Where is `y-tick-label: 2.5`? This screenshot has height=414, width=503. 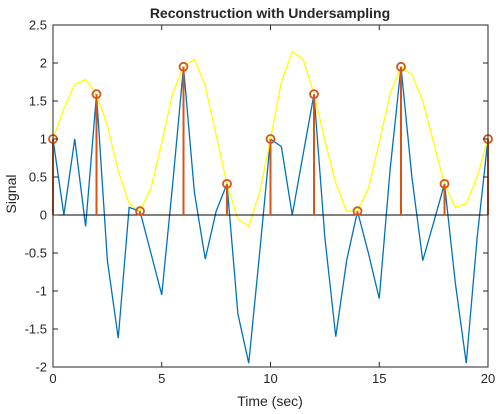
y-tick-label: 2.5 is located at coordinates (38, 25).